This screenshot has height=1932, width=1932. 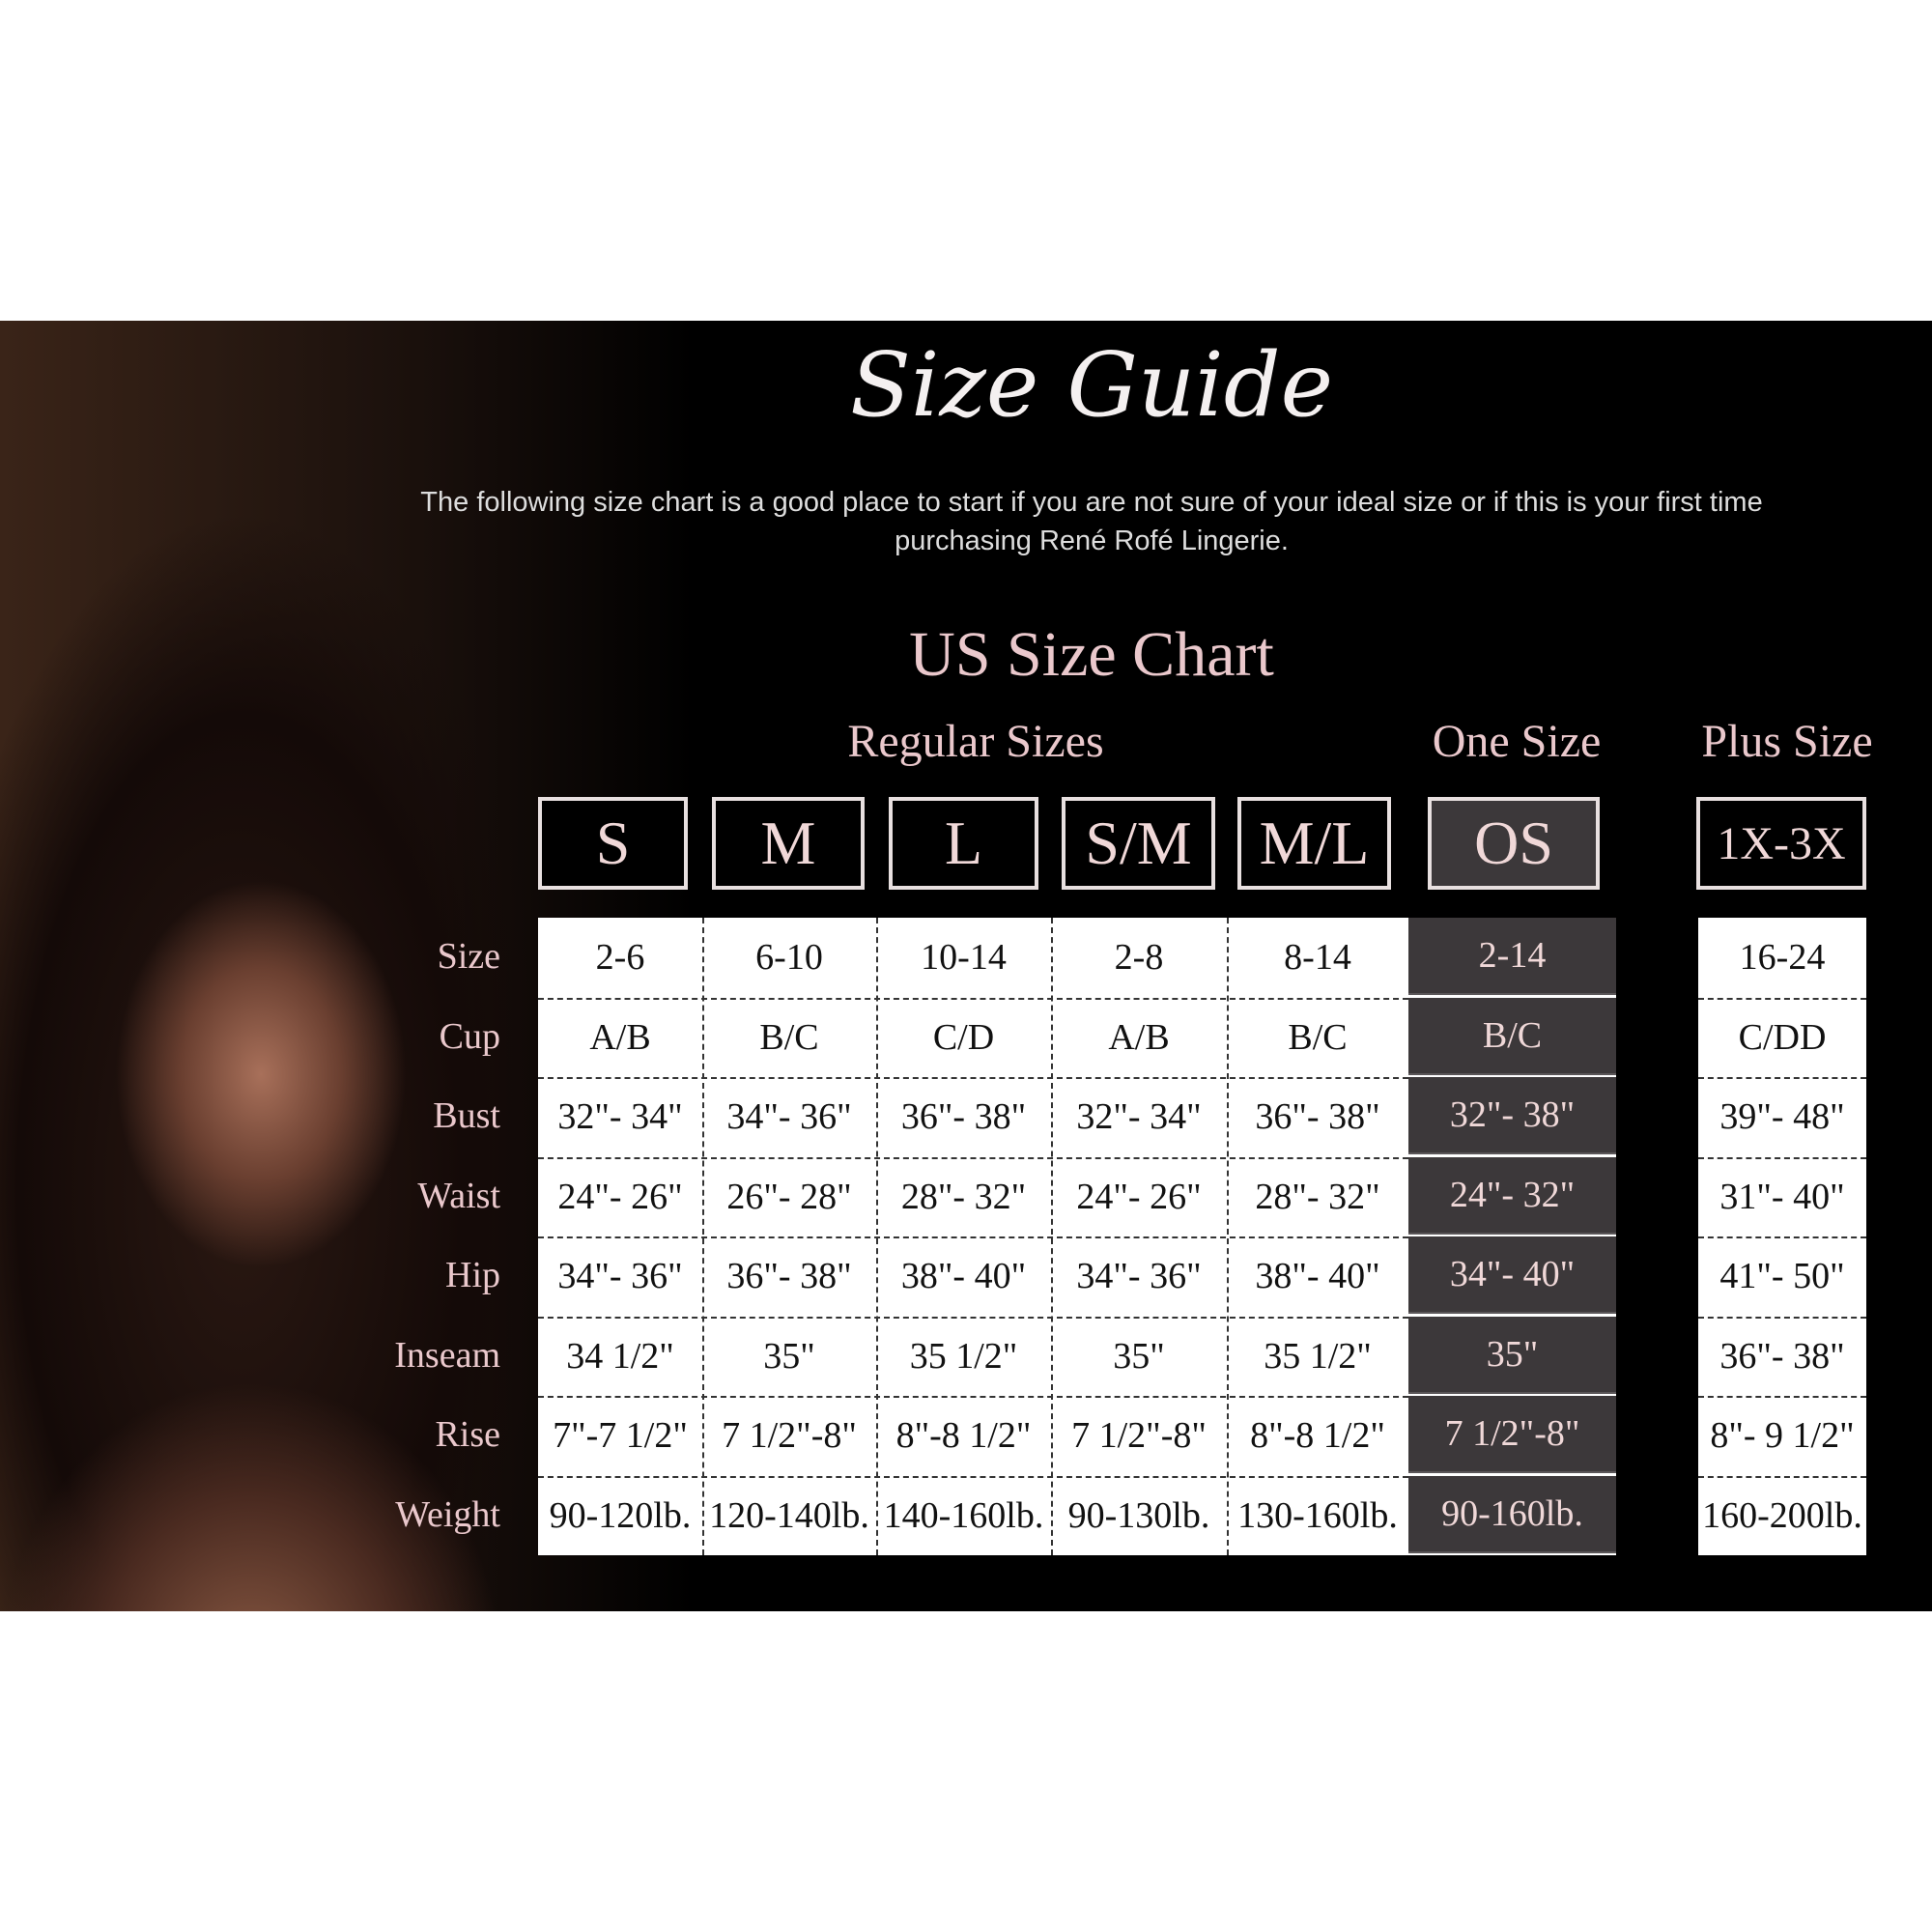 What do you see at coordinates (1139, 1117) in the screenshot?
I see `cell-s/m-bust: 32"- 34"` at bounding box center [1139, 1117].